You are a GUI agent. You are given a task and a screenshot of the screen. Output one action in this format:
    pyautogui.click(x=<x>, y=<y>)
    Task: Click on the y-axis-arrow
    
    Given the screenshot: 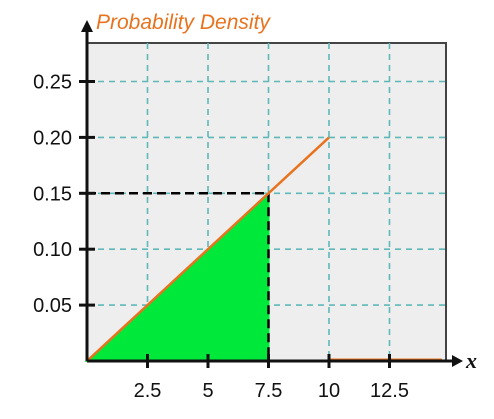 What is the action you would take?
    pyautogui.click(x=87, y=26)
    